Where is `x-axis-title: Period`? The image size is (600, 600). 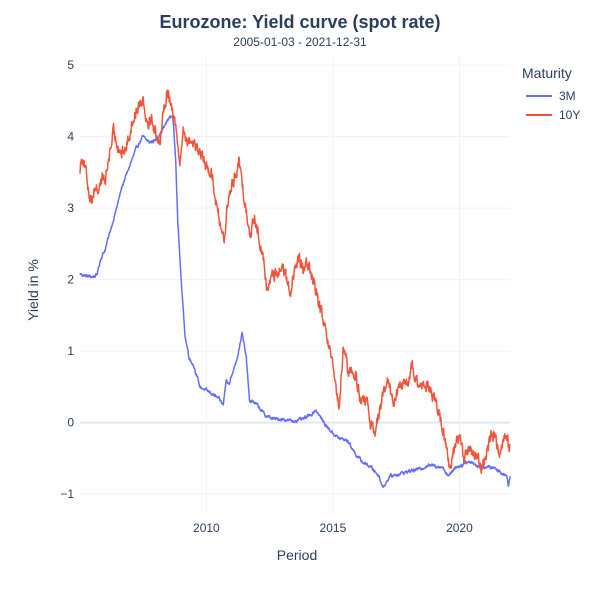
x-axis-title: Period is located at coordinates (297, 555).